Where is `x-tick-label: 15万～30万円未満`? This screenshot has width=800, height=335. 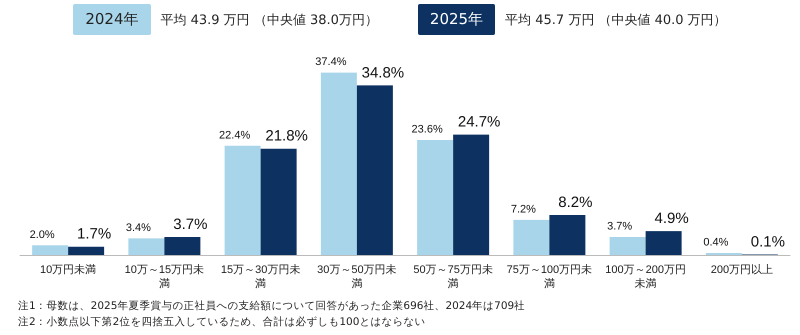 x-tick-label: 15万～30万円未満 is located at coordinates (260, 276).